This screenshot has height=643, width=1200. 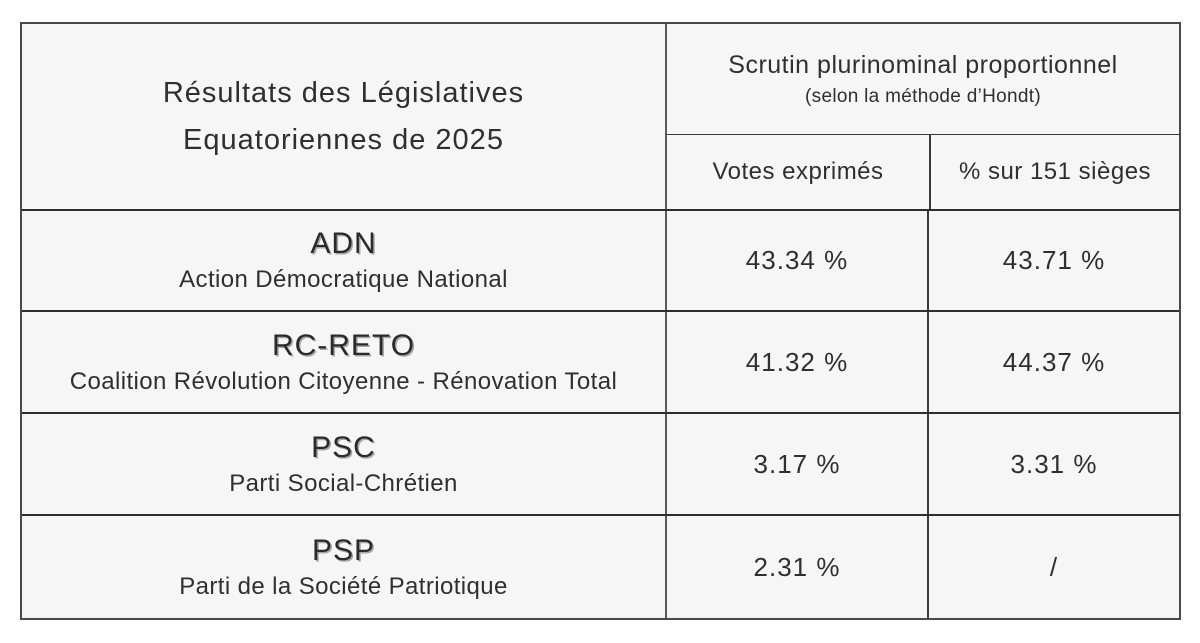 What do you see at coordinates (923, 171) in the screenshot?
I see `sub-column-headers: Votes exprimés % sur 151 sièges` at bounding box center [923, 171].